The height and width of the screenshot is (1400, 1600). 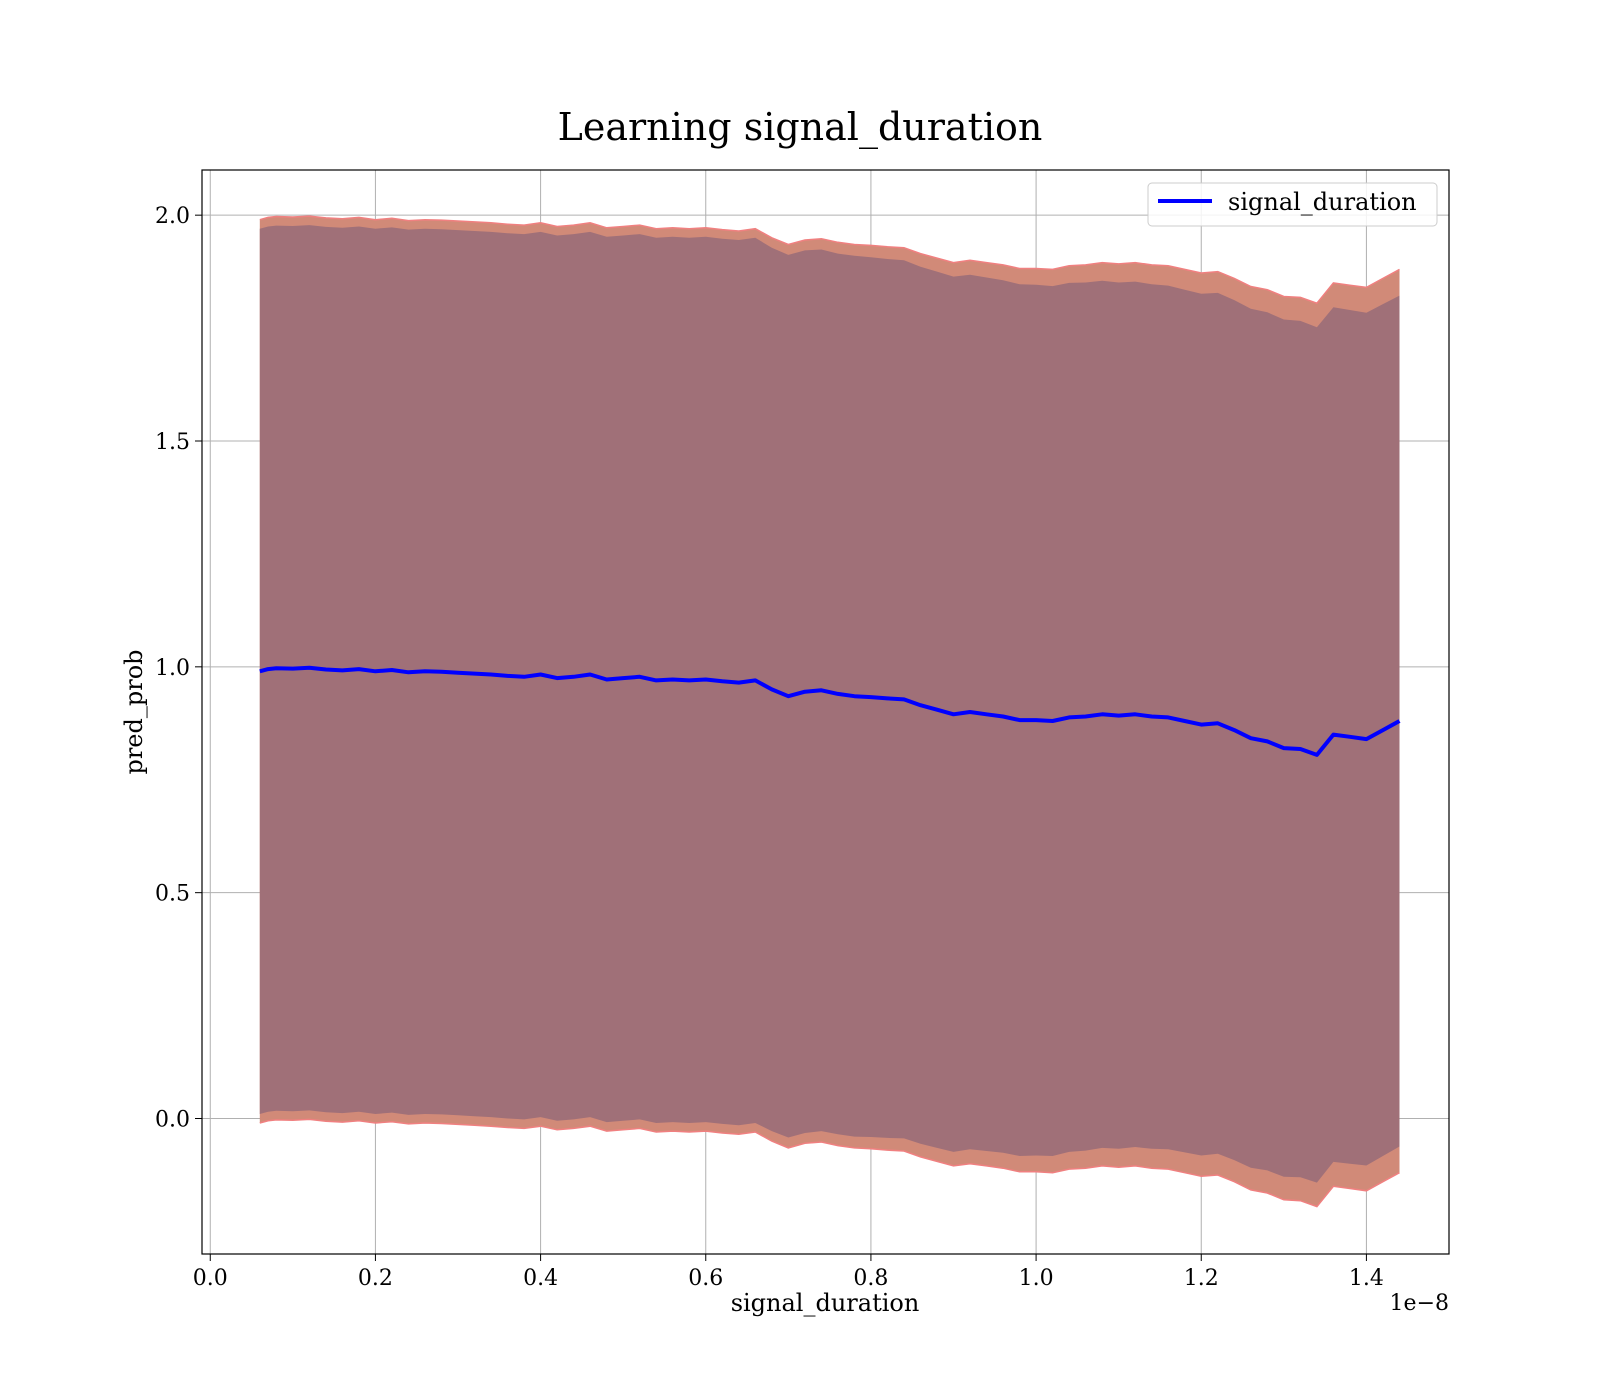 I want to click on legend-box, so click(x=1292, y=204).